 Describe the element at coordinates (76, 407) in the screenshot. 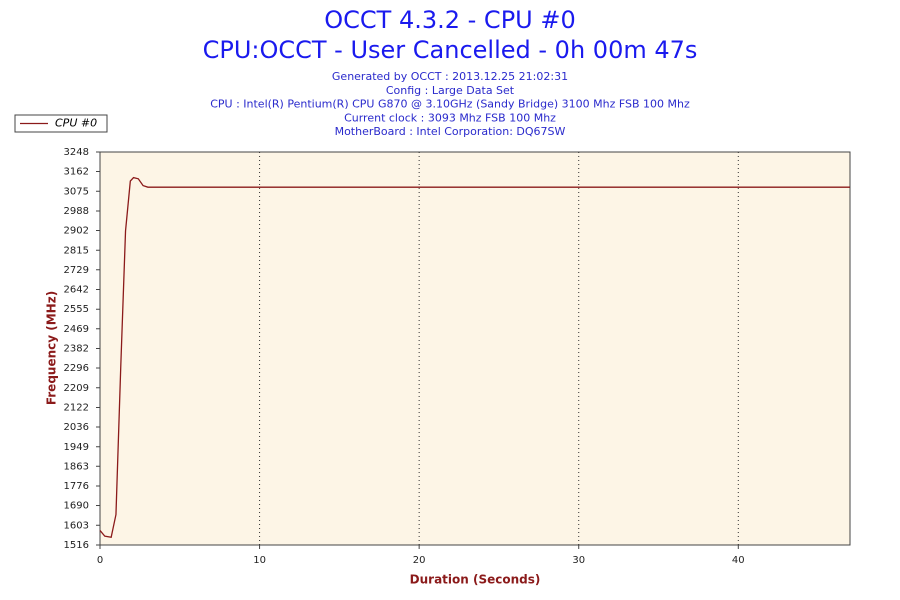

I see `y-tick-label: 2122` at that location.